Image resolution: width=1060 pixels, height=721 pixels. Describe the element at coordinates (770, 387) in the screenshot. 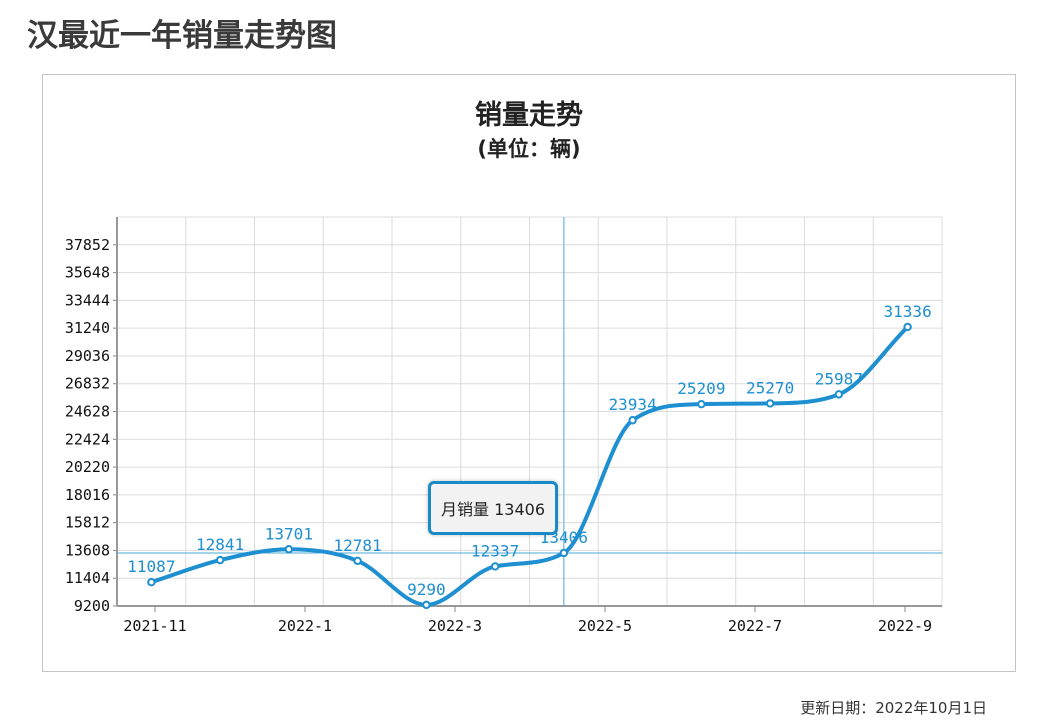

I see `data-label: 25270` at that location.